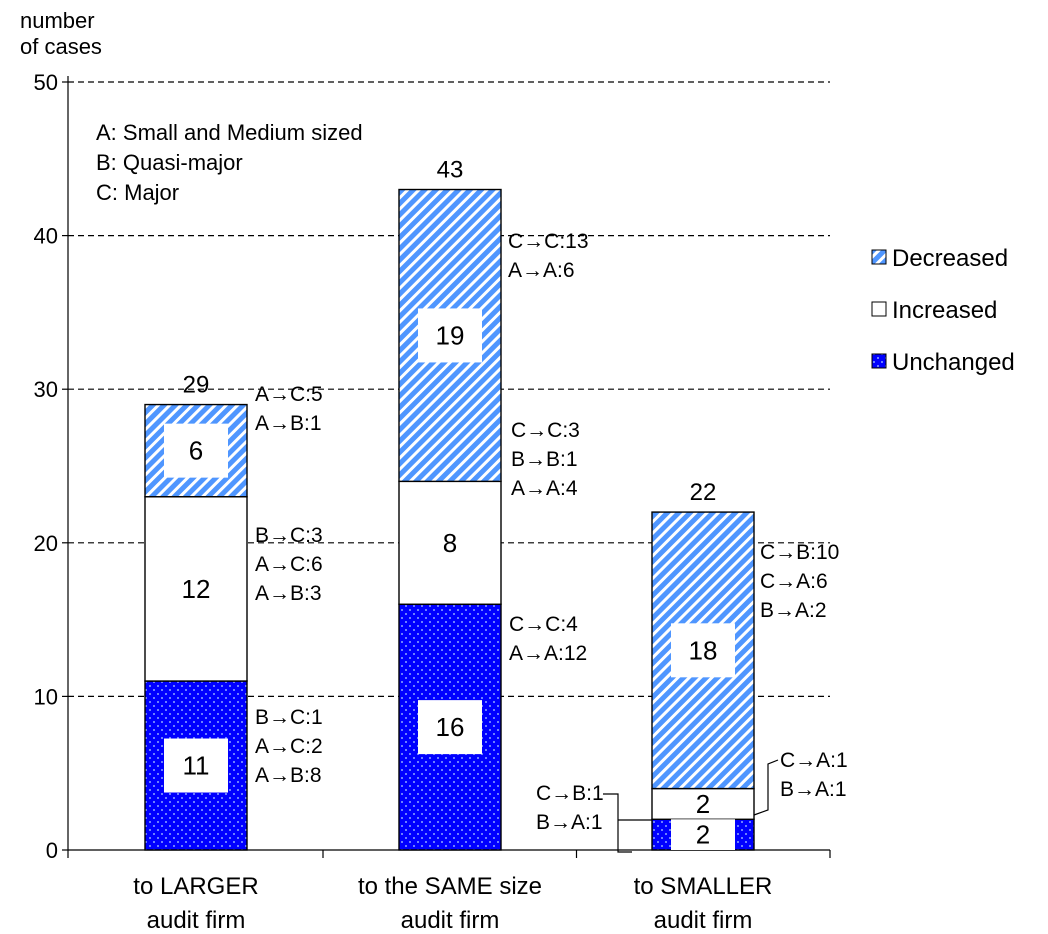 This screenshot has height=934, width=1048. I want to click on annotation: C→C:13 A→A:6, so click(548, 256).